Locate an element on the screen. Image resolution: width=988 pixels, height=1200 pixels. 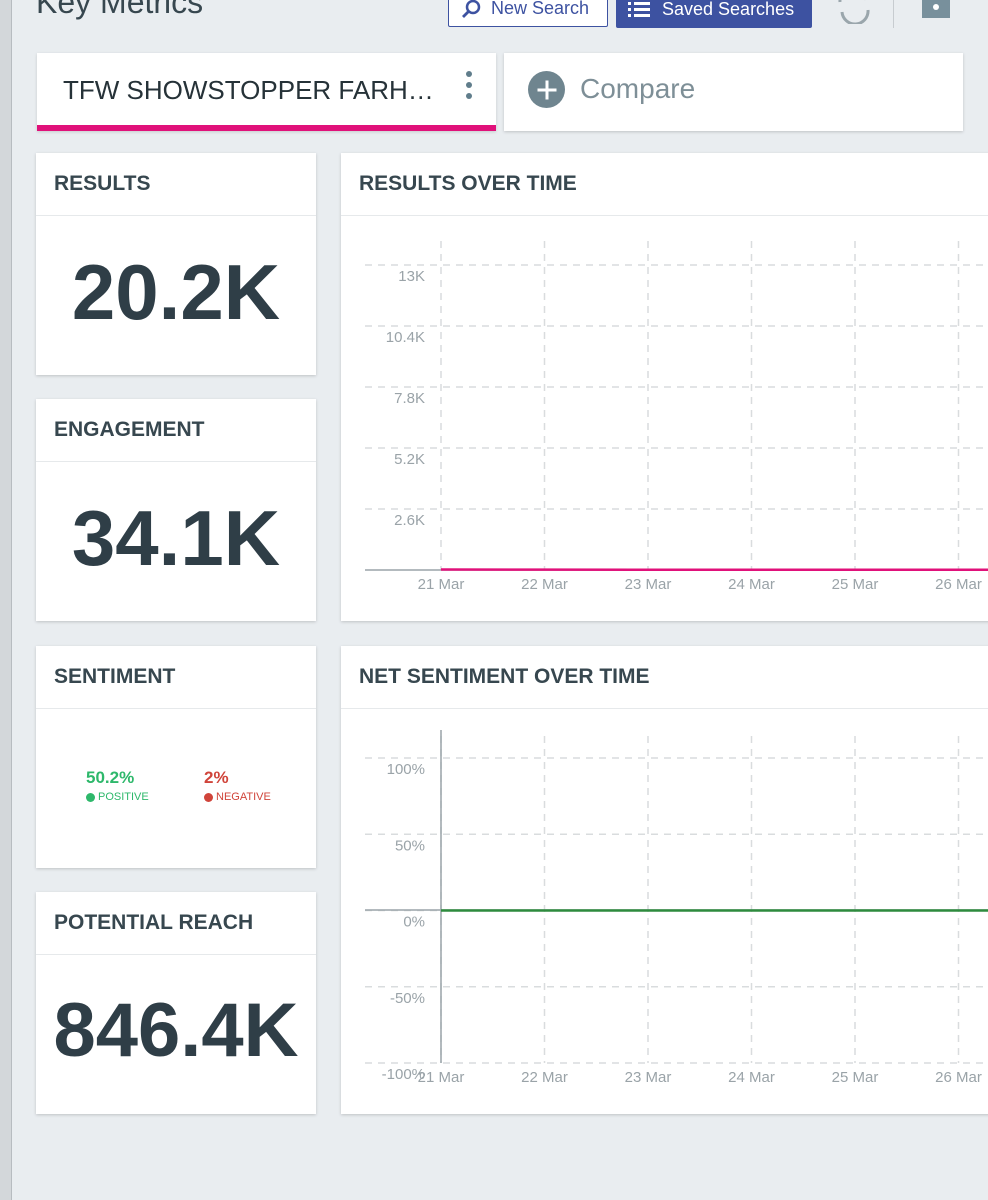
results-over-time-title: RESULTS OVER TIME is located at coordinates (664, 184).